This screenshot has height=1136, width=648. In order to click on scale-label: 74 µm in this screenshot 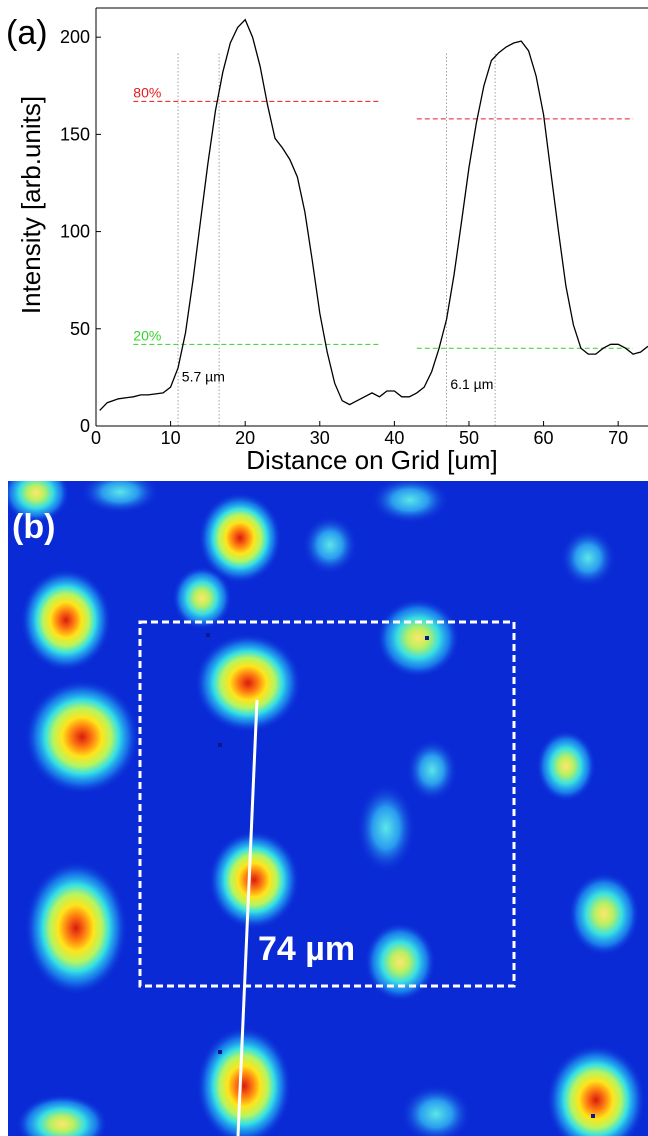, I will do `click(306, 949)`.